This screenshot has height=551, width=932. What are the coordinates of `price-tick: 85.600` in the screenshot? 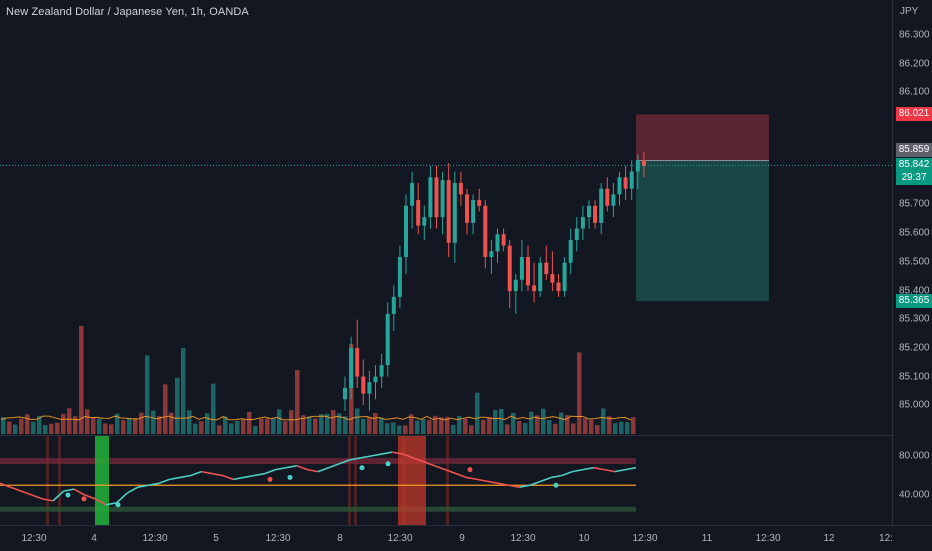 It's located at (914, 233).